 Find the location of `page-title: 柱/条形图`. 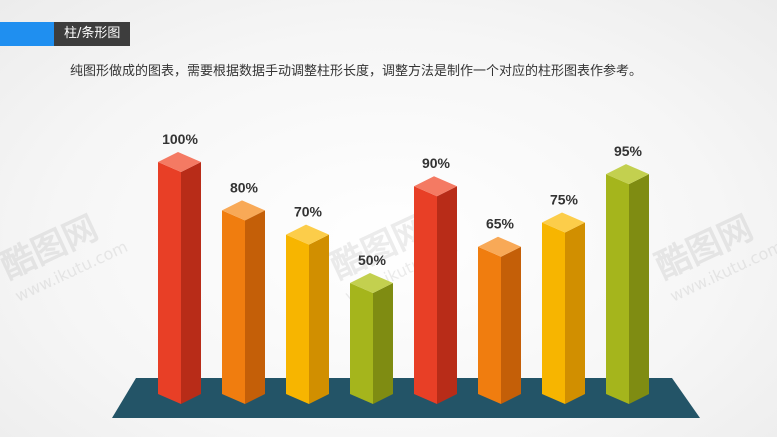

page-title: 柱/条形图 is located at coordinates (92, 34).